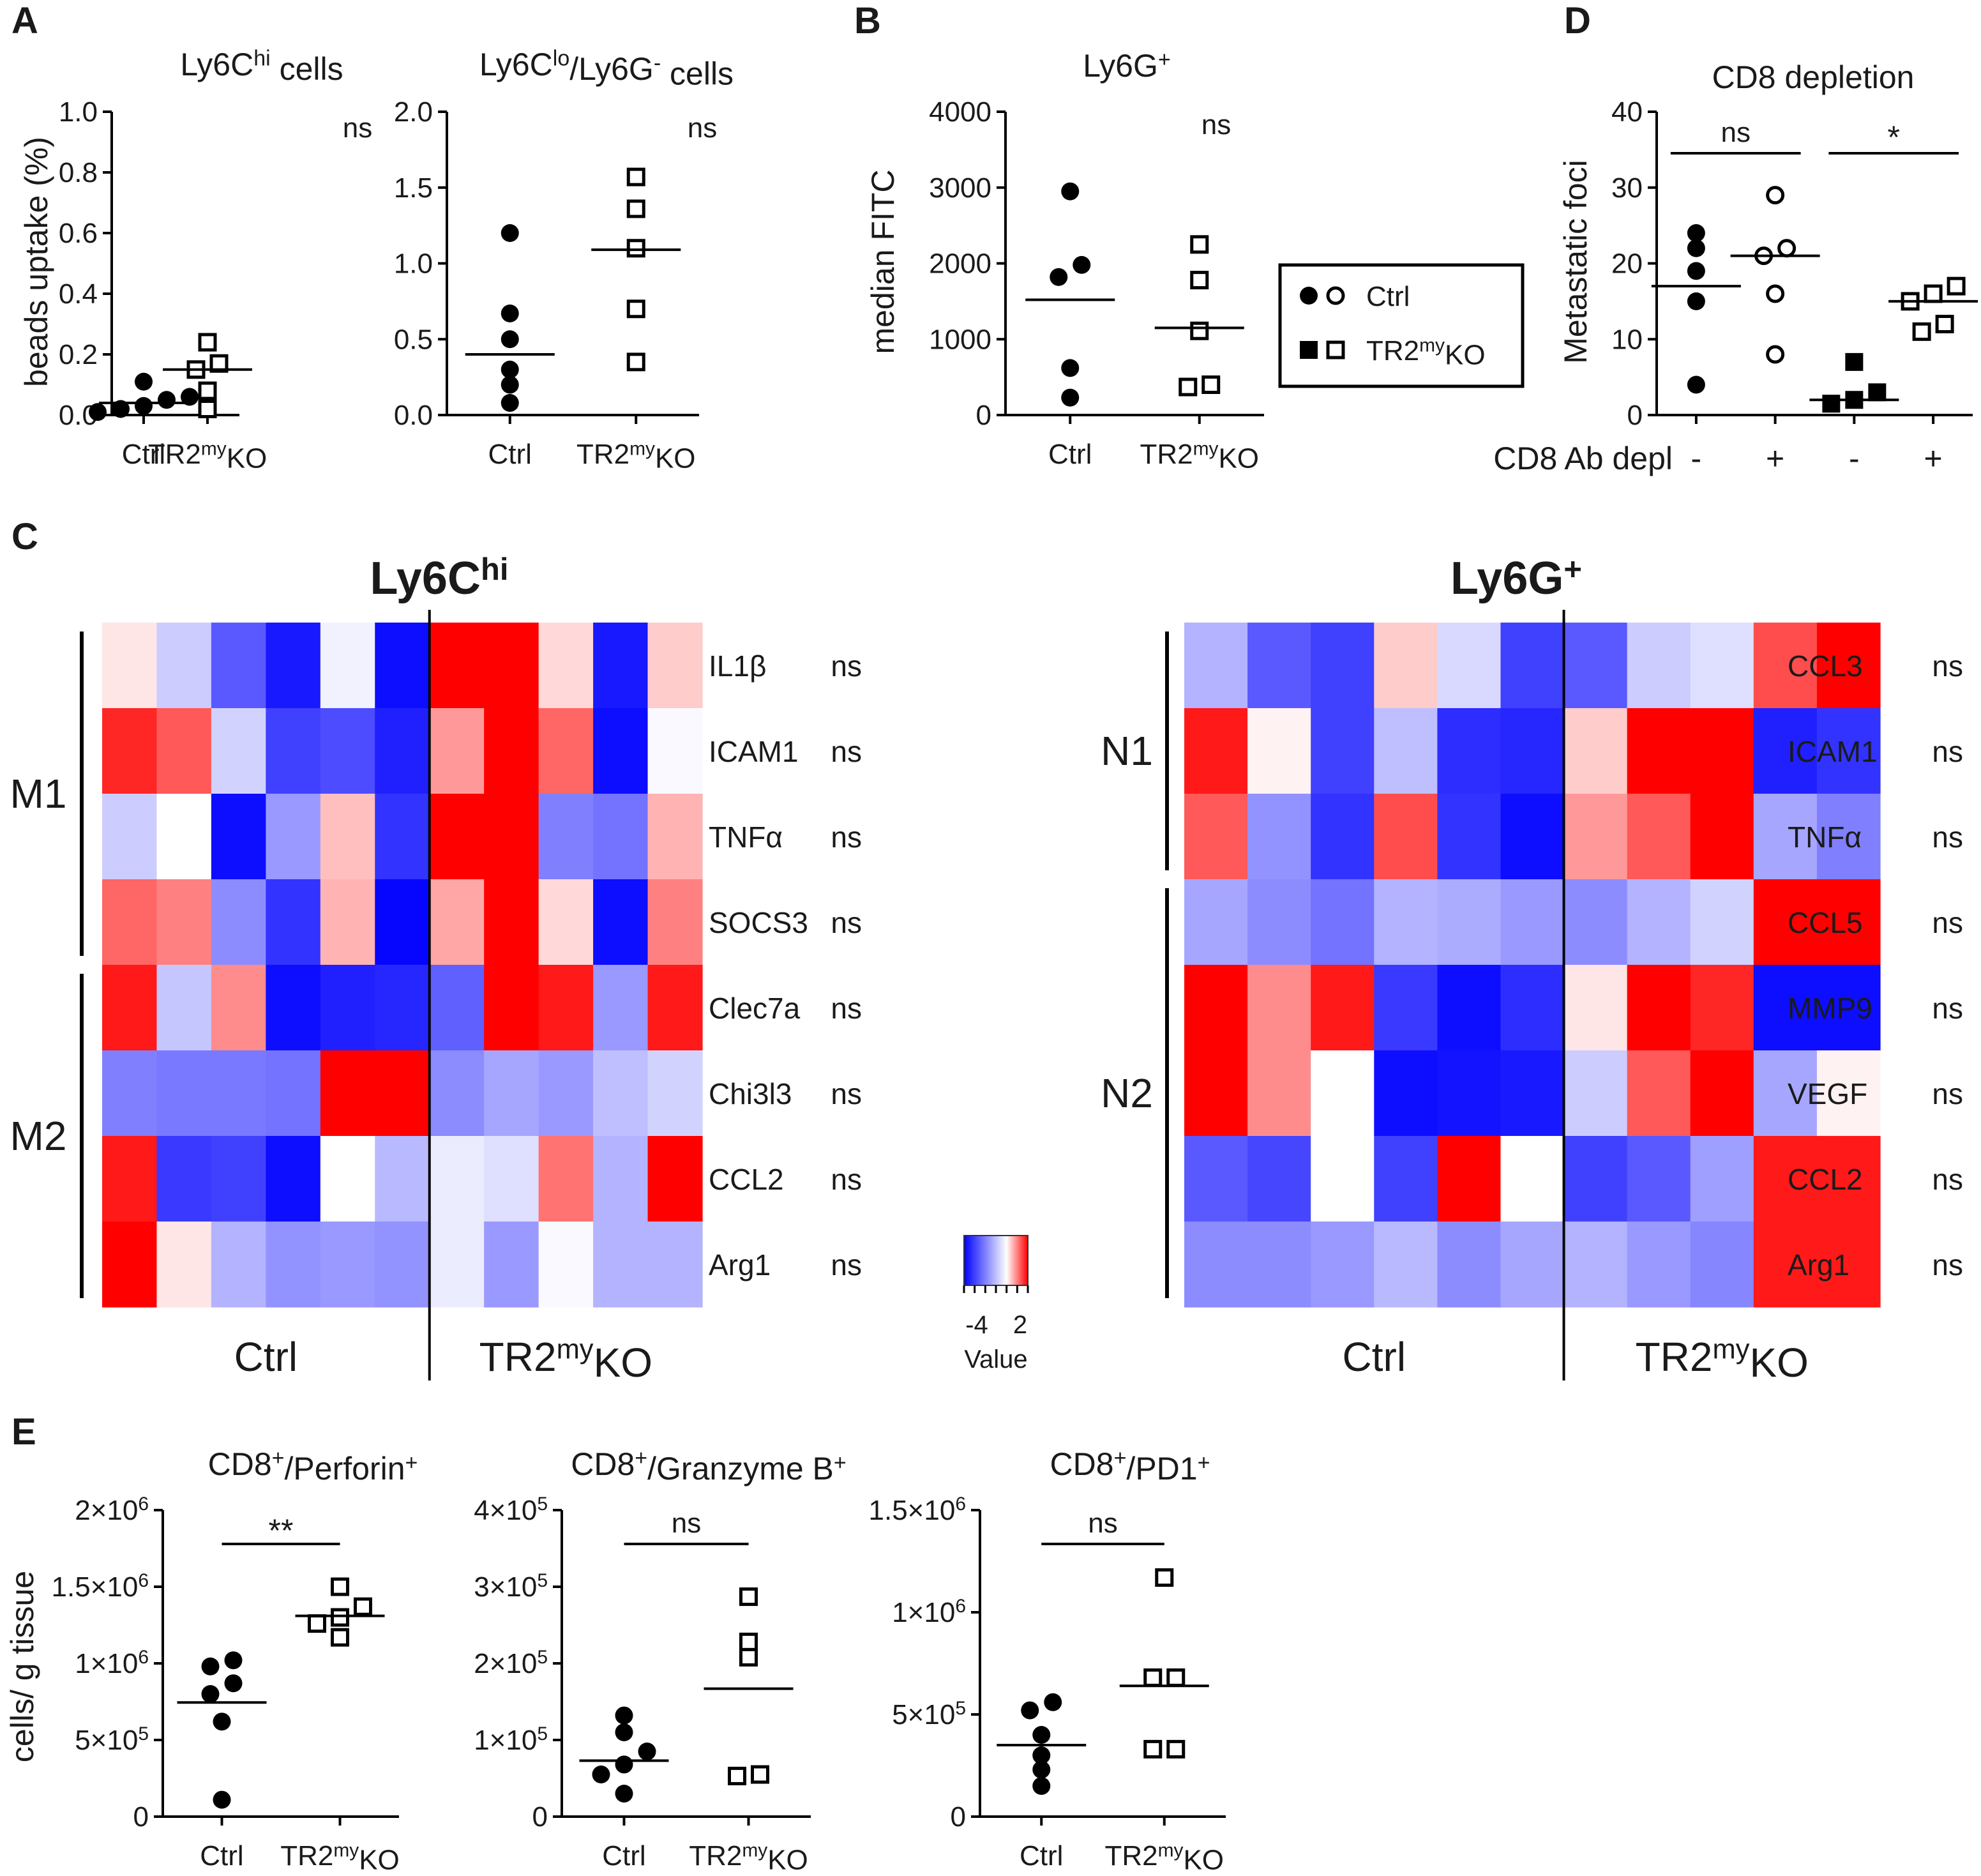 The image size is (1981, 1876). I want to click on x-tick-label-part: TR2, so click(306, 1856).